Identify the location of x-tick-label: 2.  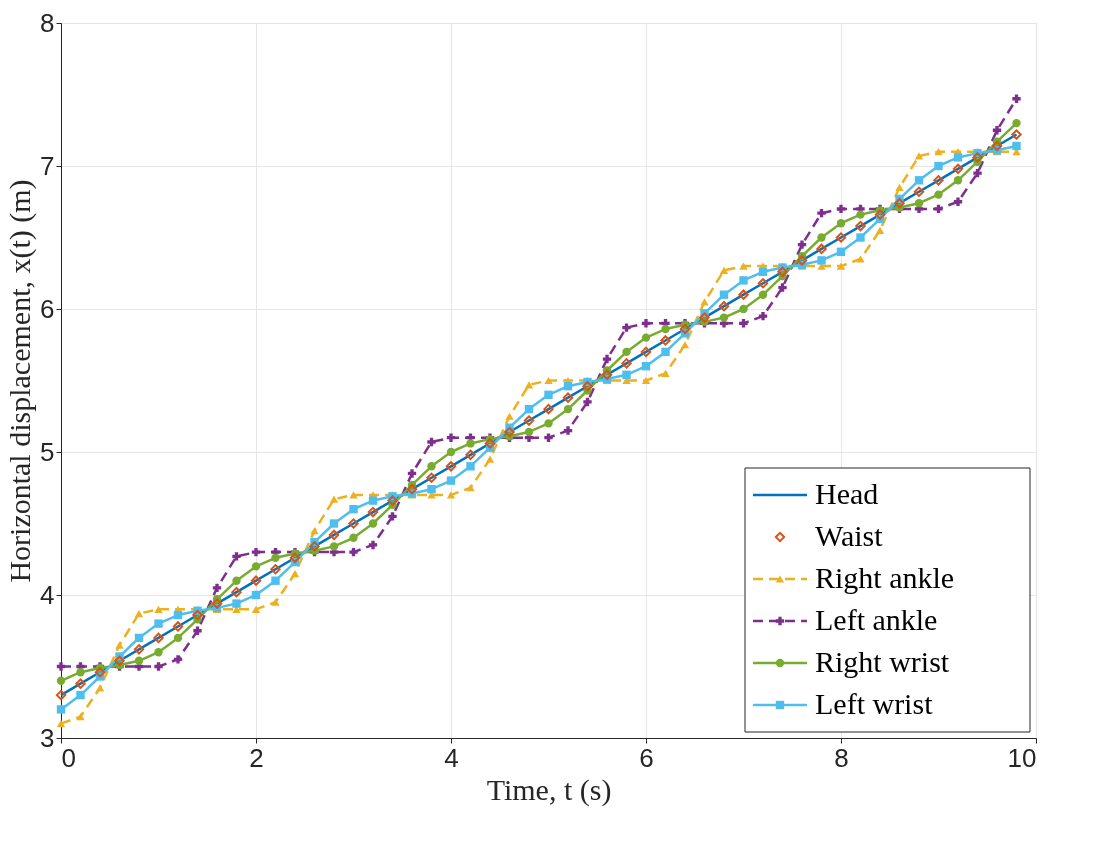
(256, 757).